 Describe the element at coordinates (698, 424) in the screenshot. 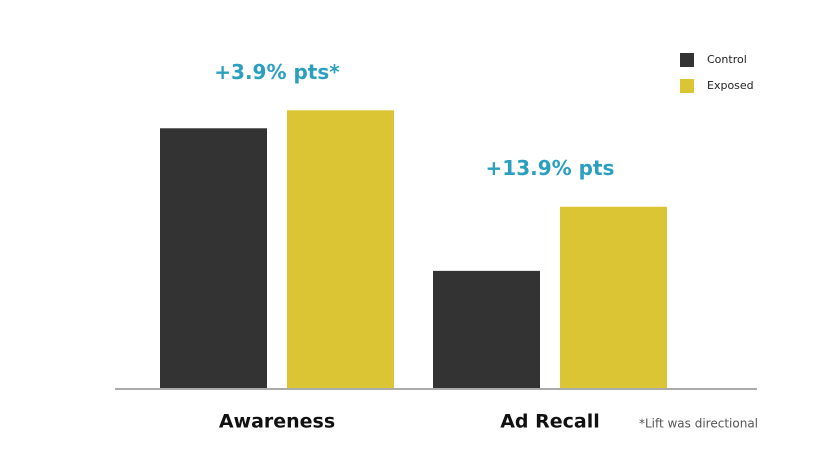

I see `footnote: *Lift was directional` at that location.